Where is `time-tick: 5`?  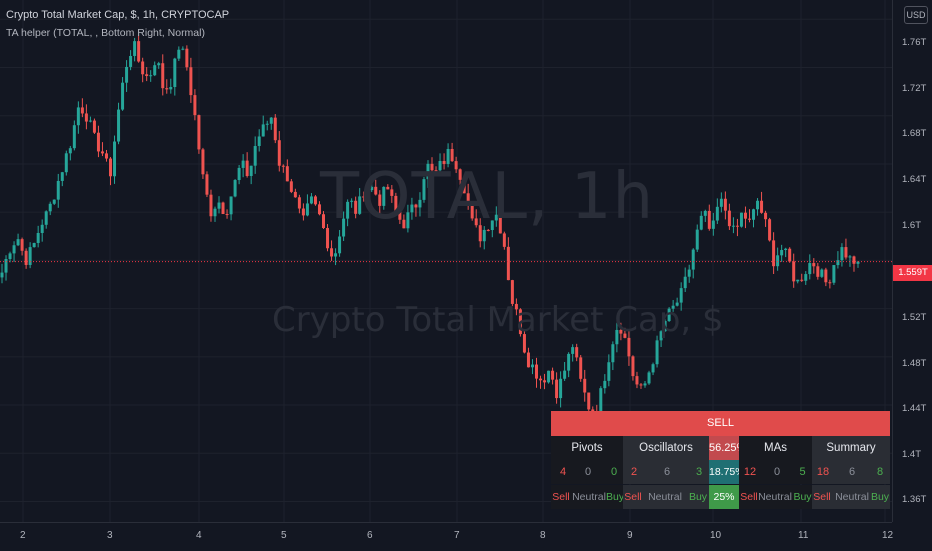 time-tick: 5 is located at coordinates (284, 535).